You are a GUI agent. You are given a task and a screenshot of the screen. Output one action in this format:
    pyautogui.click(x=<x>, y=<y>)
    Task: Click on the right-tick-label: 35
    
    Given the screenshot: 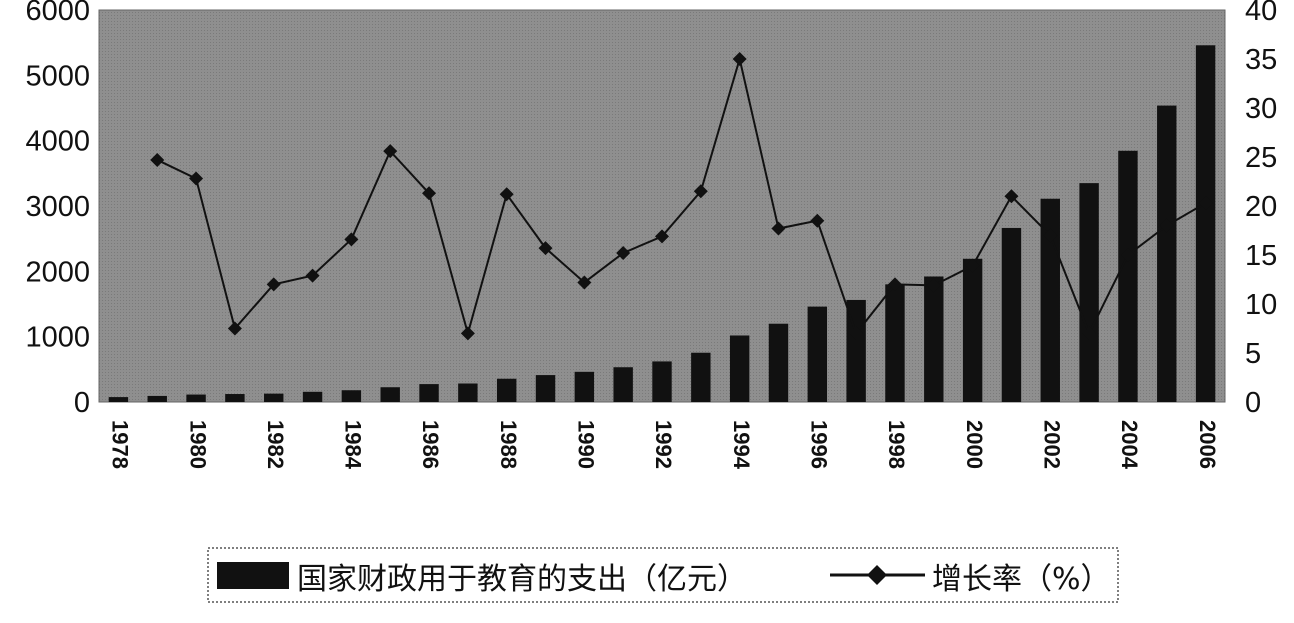 What is the action you would take?
    pyautogui.click(x=1261, y=60)
    